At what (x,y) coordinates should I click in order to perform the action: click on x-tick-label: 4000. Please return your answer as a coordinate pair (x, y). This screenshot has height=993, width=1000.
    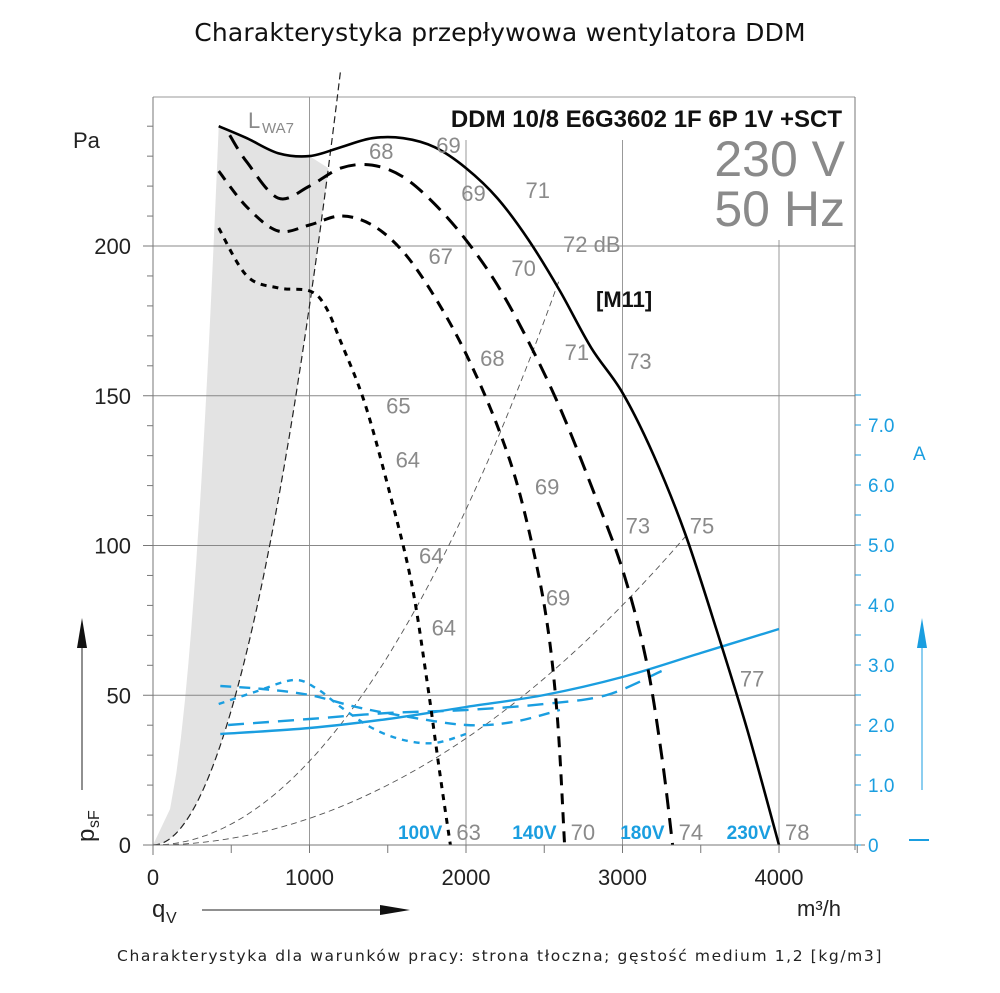
    Looking at the image, I should click on (779, 877).